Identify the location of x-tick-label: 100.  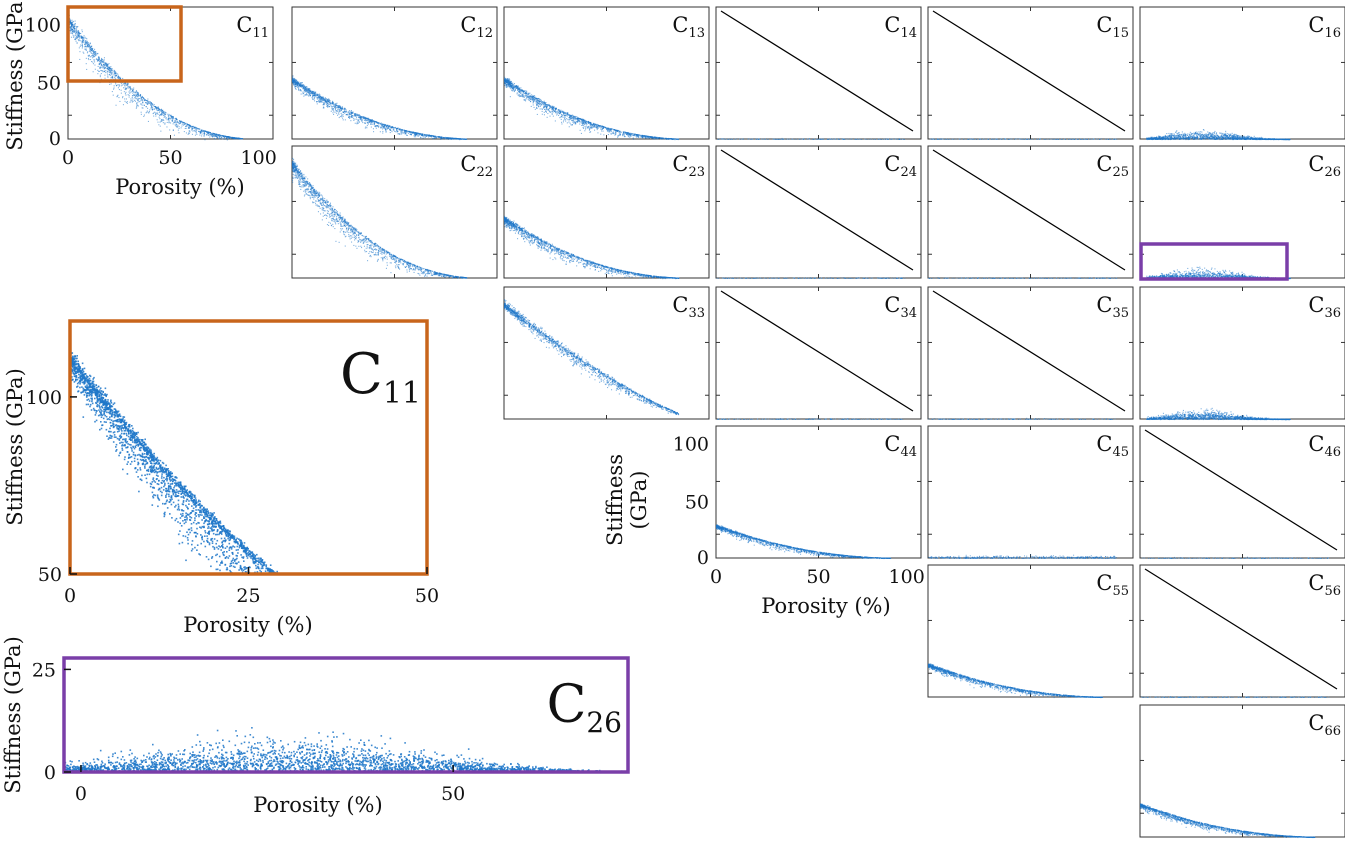
(259, 158).